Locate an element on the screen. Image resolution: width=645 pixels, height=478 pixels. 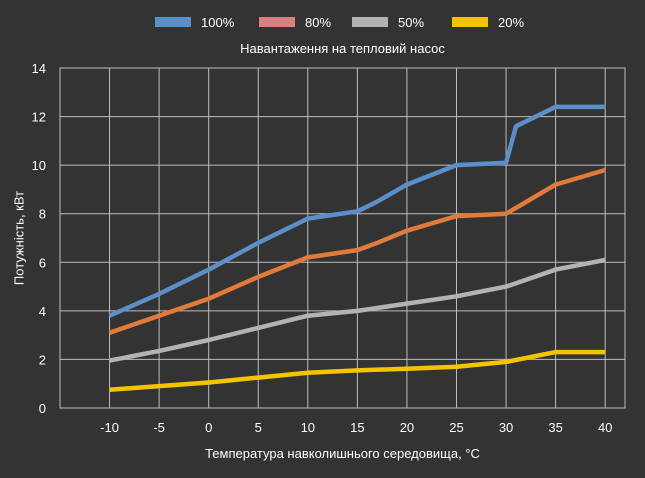
x-tick-label: 10 is located at coordinates (308, 427).